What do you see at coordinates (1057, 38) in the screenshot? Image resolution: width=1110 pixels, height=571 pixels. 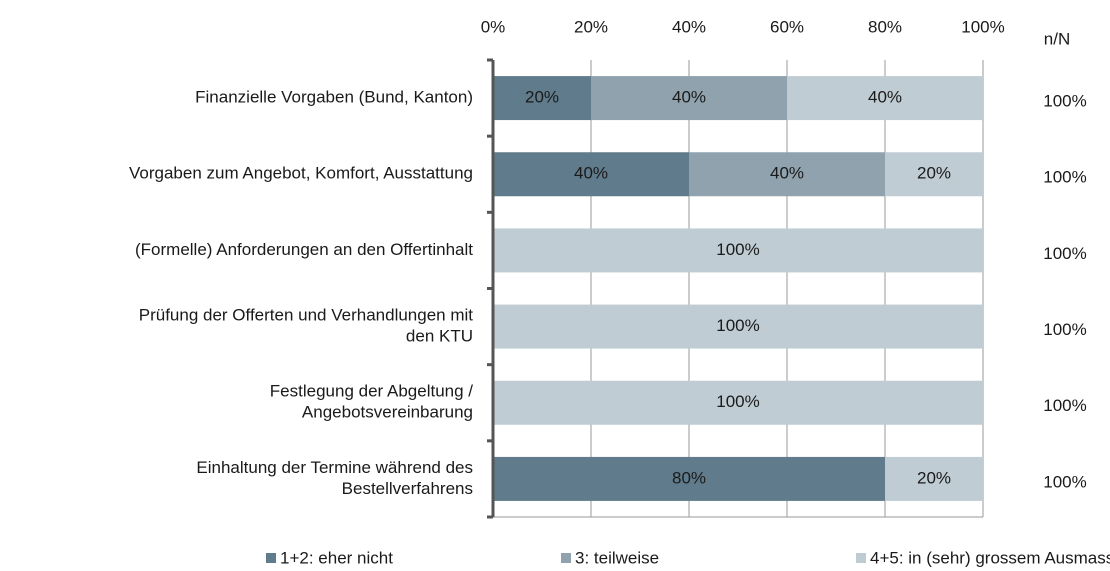 I see `n-column-header: n/N` at bounding box center [1057, 38].